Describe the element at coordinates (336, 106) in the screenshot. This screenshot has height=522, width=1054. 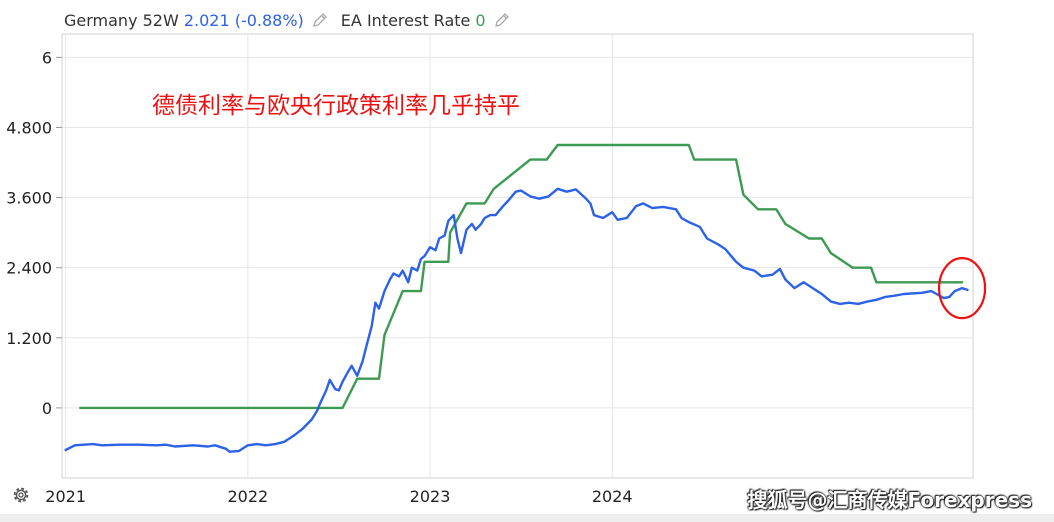
I see `chart-annotation: 德债利率与欧央行政策利率几乎持平` at that location.